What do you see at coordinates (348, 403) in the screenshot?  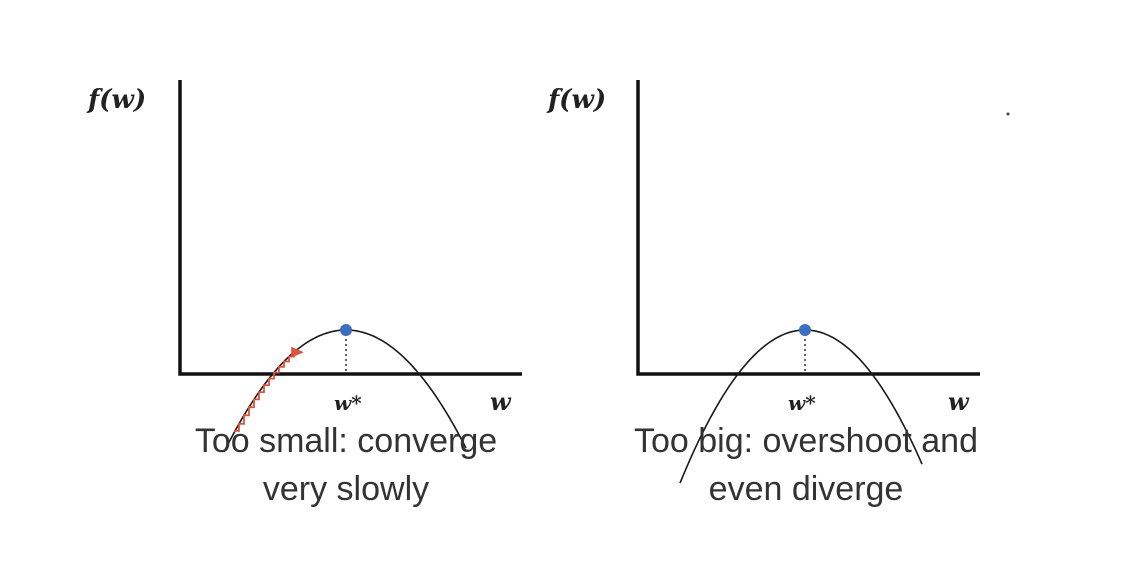 I see `left-minimum-label: w*` at bounding box center [348, 403].